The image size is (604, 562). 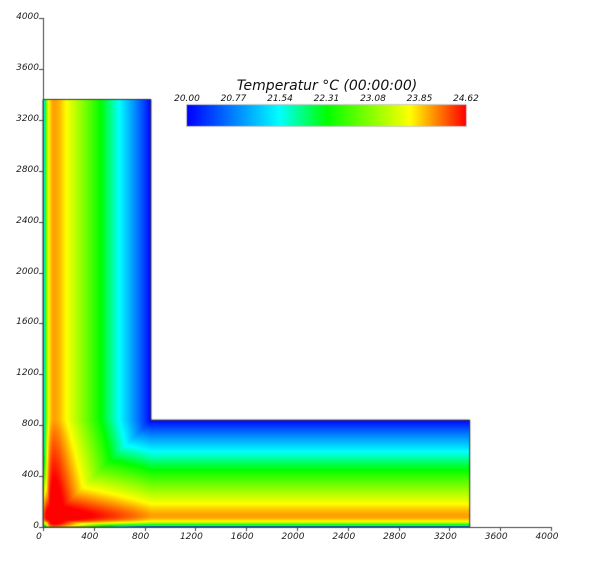 What do you see at coordinates (344, 537) in the screenshot?
I see `x-tick-label: 2400` at bounding box center [344, 537].